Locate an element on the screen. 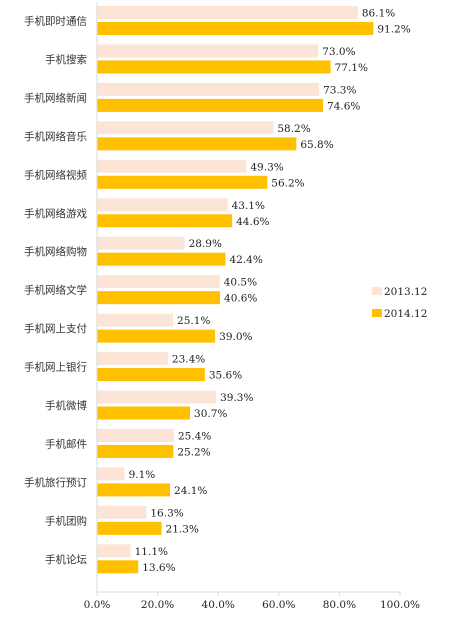 The height and width of the screenshot is (622, 454). value-label: 42.4% is located at coordinates (245, 260).